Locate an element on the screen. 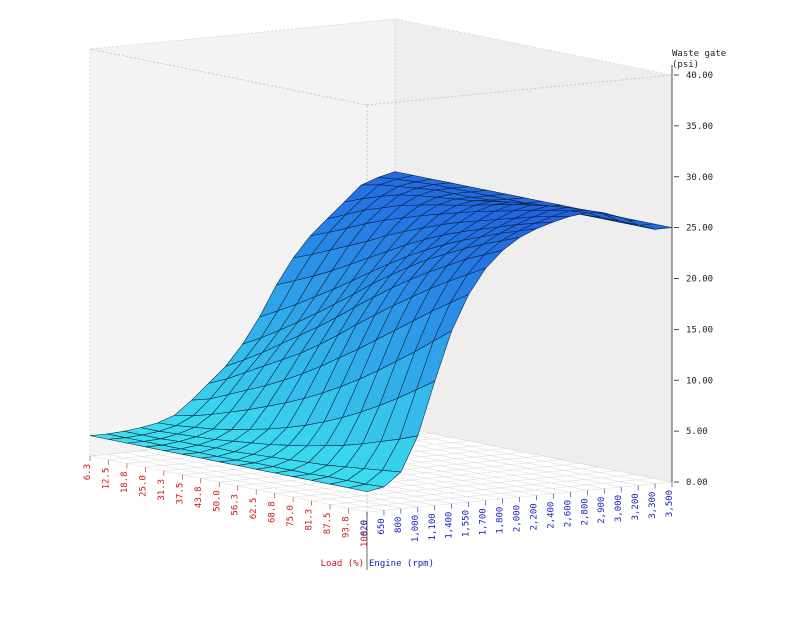 The width and height of the screenshot is (799, 643). rpm-tick-label: 650 is located at coordinates (382, 526).